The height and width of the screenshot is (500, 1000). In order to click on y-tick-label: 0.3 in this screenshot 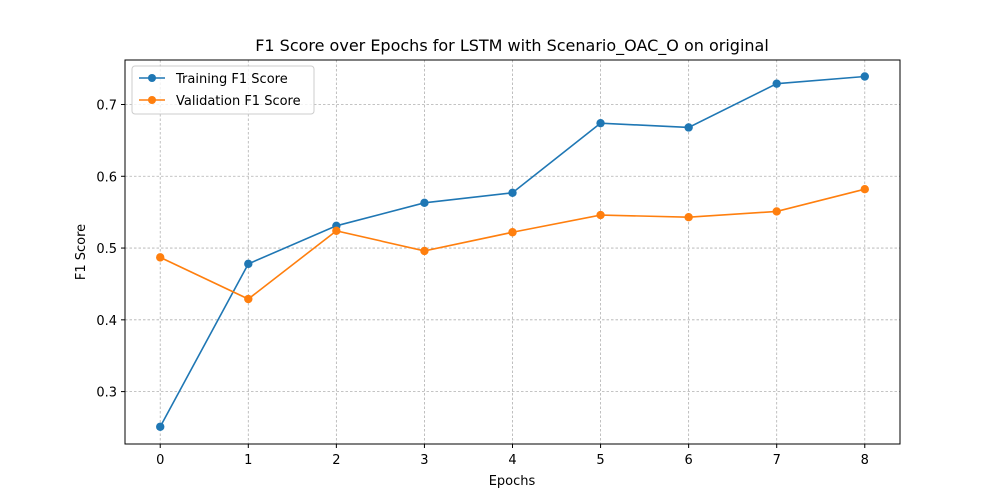, I will do `click(106, 393)`.